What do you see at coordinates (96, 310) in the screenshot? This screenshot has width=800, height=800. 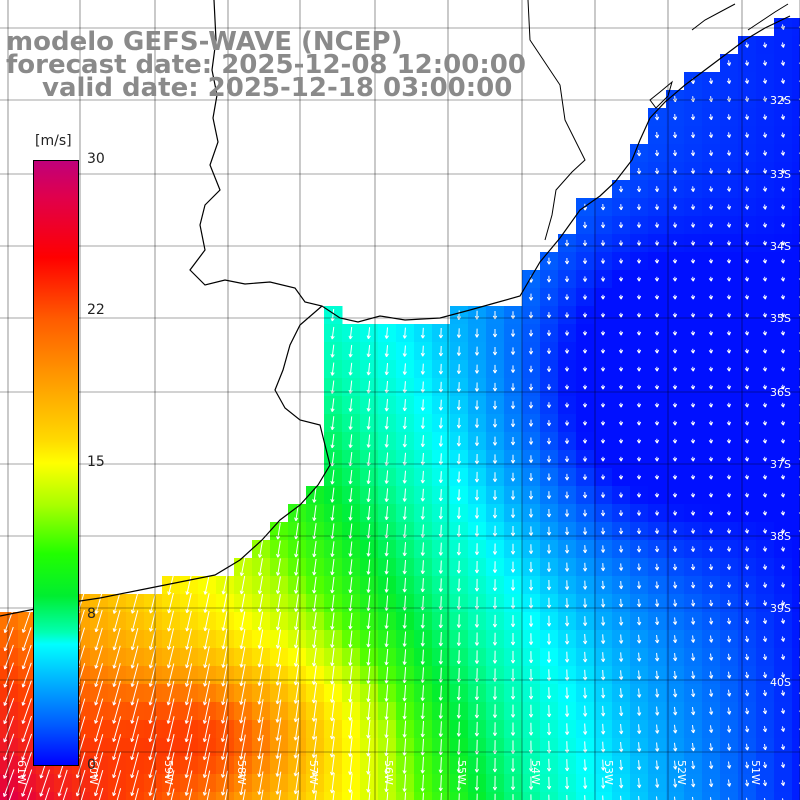 I see `colorbar-tick-22: 22` at bounding box center [96, 310].